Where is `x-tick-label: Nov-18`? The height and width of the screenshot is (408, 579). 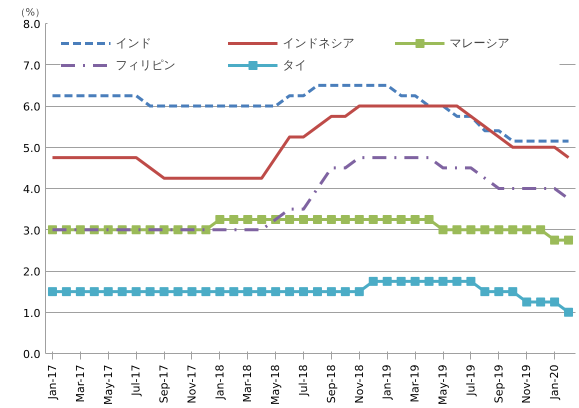
x-tick-label: Nov-18 is located at coordinates (359, 384).